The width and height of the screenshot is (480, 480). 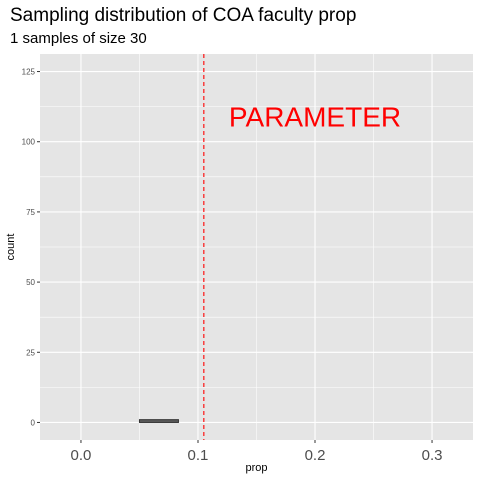 What do you see at coordinates (315, 455) in the screenshot?
I see `x-tick-label: 0.2` at bounding box center [315, 455].